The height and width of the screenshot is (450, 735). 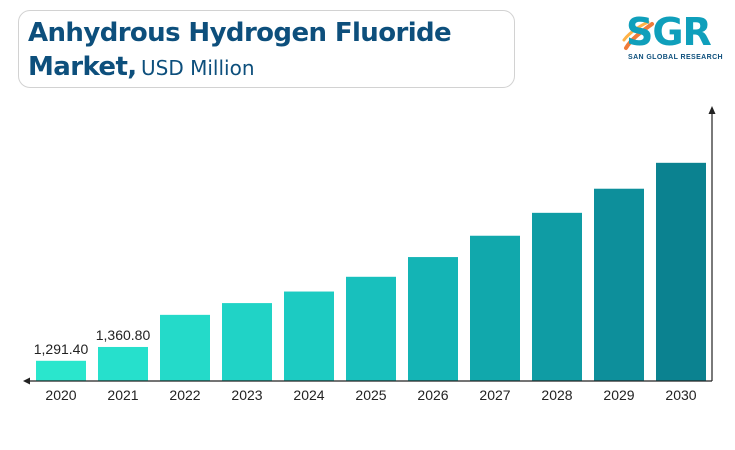 I want to click on bar-2022, so click(x=185, y=347).